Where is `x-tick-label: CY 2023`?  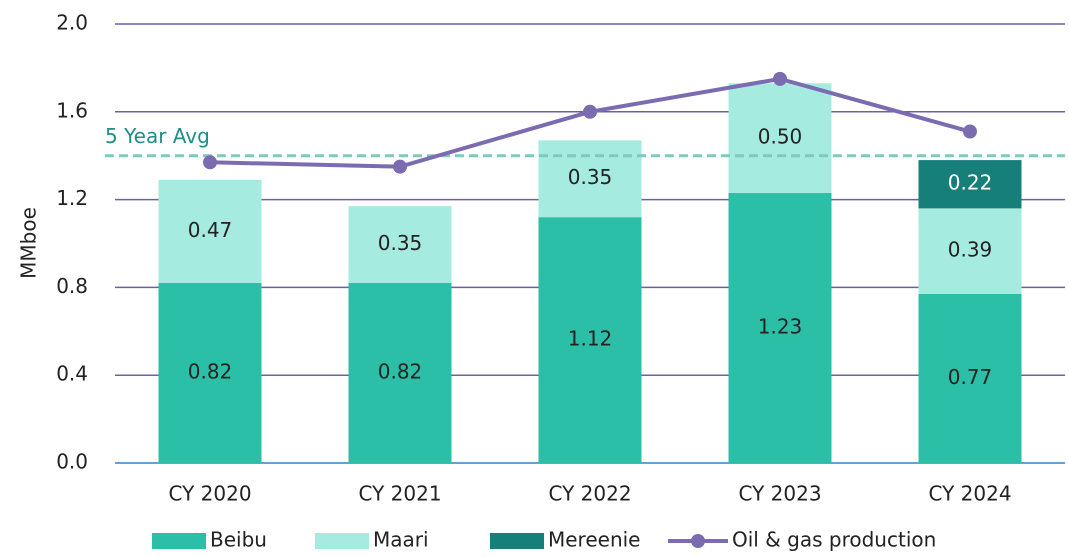
x-tick-label: CY 2023 is located at coordinates (779, 494).